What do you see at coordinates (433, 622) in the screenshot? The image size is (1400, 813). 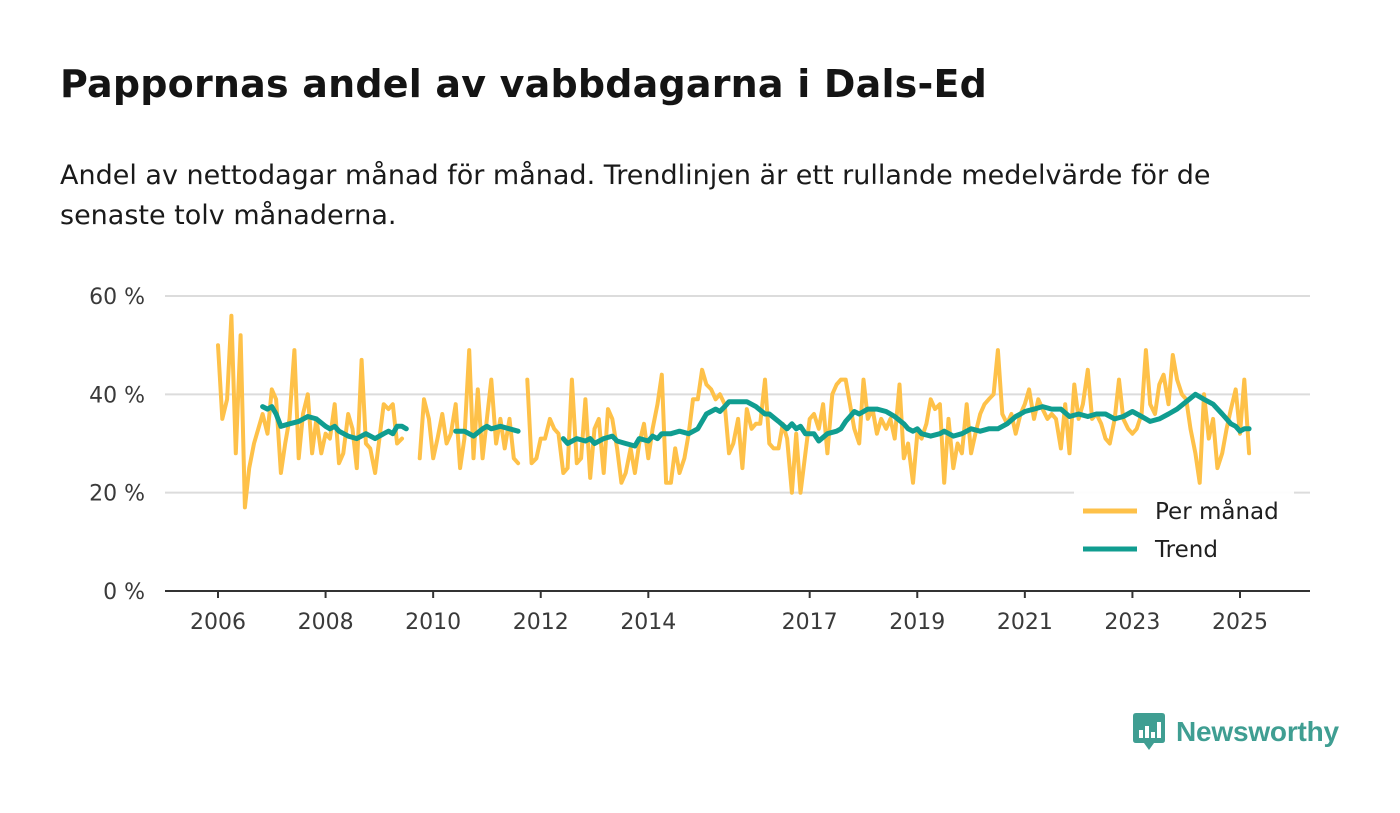 I see `x-tick-label: 2010` at bounding box center [433, 622].